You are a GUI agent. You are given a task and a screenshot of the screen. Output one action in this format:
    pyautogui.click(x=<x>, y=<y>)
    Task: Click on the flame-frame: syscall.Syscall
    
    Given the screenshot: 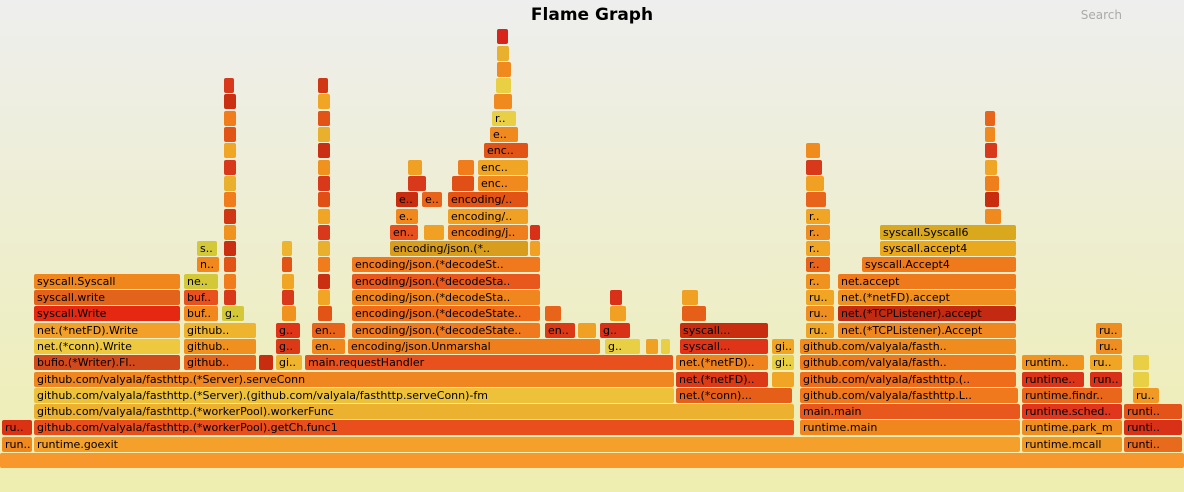 What is the action you would take?
    pyautogui.click(x=107, y=281)
    